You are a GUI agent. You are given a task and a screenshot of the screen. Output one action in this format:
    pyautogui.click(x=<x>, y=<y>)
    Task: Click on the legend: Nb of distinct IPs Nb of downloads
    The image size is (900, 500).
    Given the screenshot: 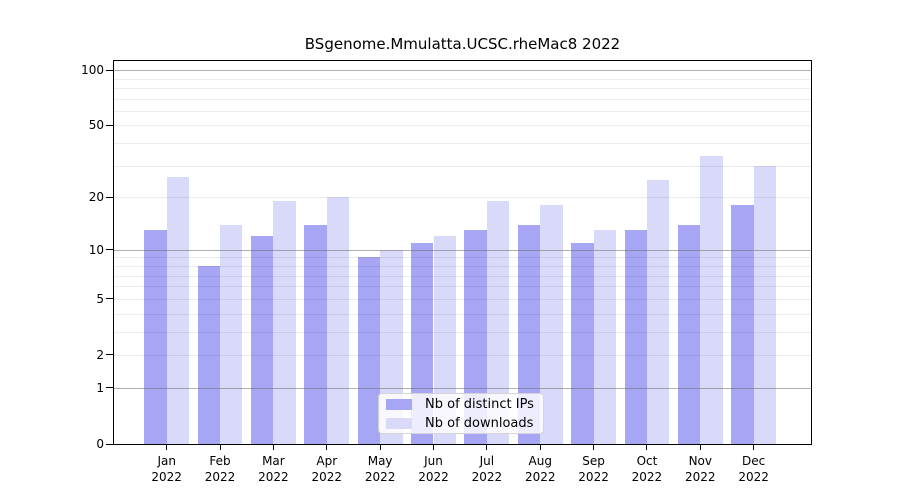 What is the action you would take?
    pyautogui.click(x=461, y=413)
    